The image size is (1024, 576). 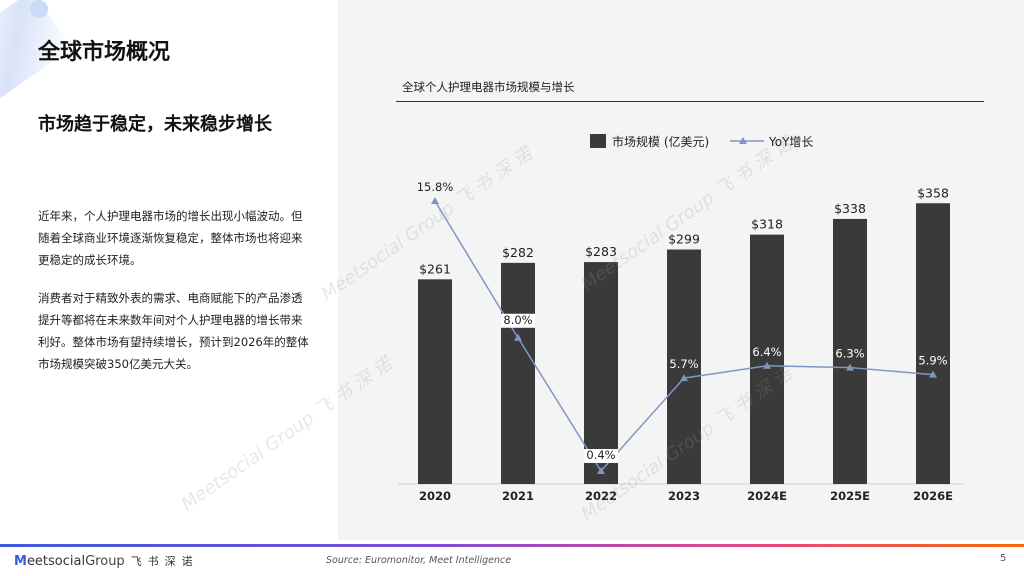 I want to click on bar-value-label: $282, so click(x=518, y=252).